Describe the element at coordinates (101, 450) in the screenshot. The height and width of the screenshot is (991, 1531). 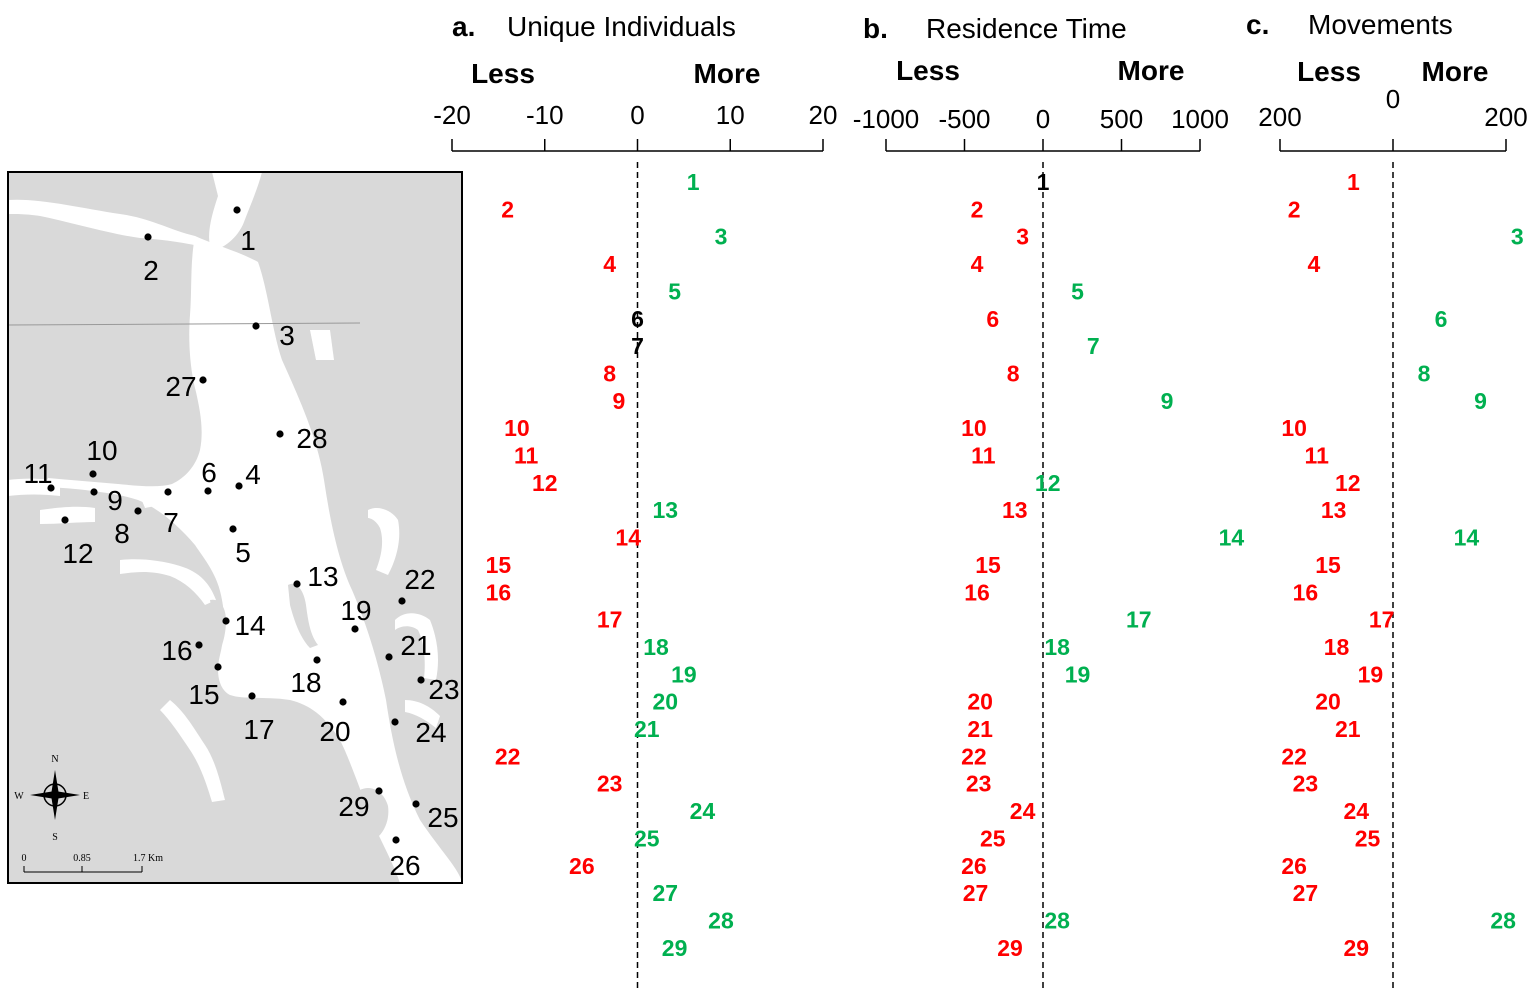
I see `map-site-label: 10` at that location.